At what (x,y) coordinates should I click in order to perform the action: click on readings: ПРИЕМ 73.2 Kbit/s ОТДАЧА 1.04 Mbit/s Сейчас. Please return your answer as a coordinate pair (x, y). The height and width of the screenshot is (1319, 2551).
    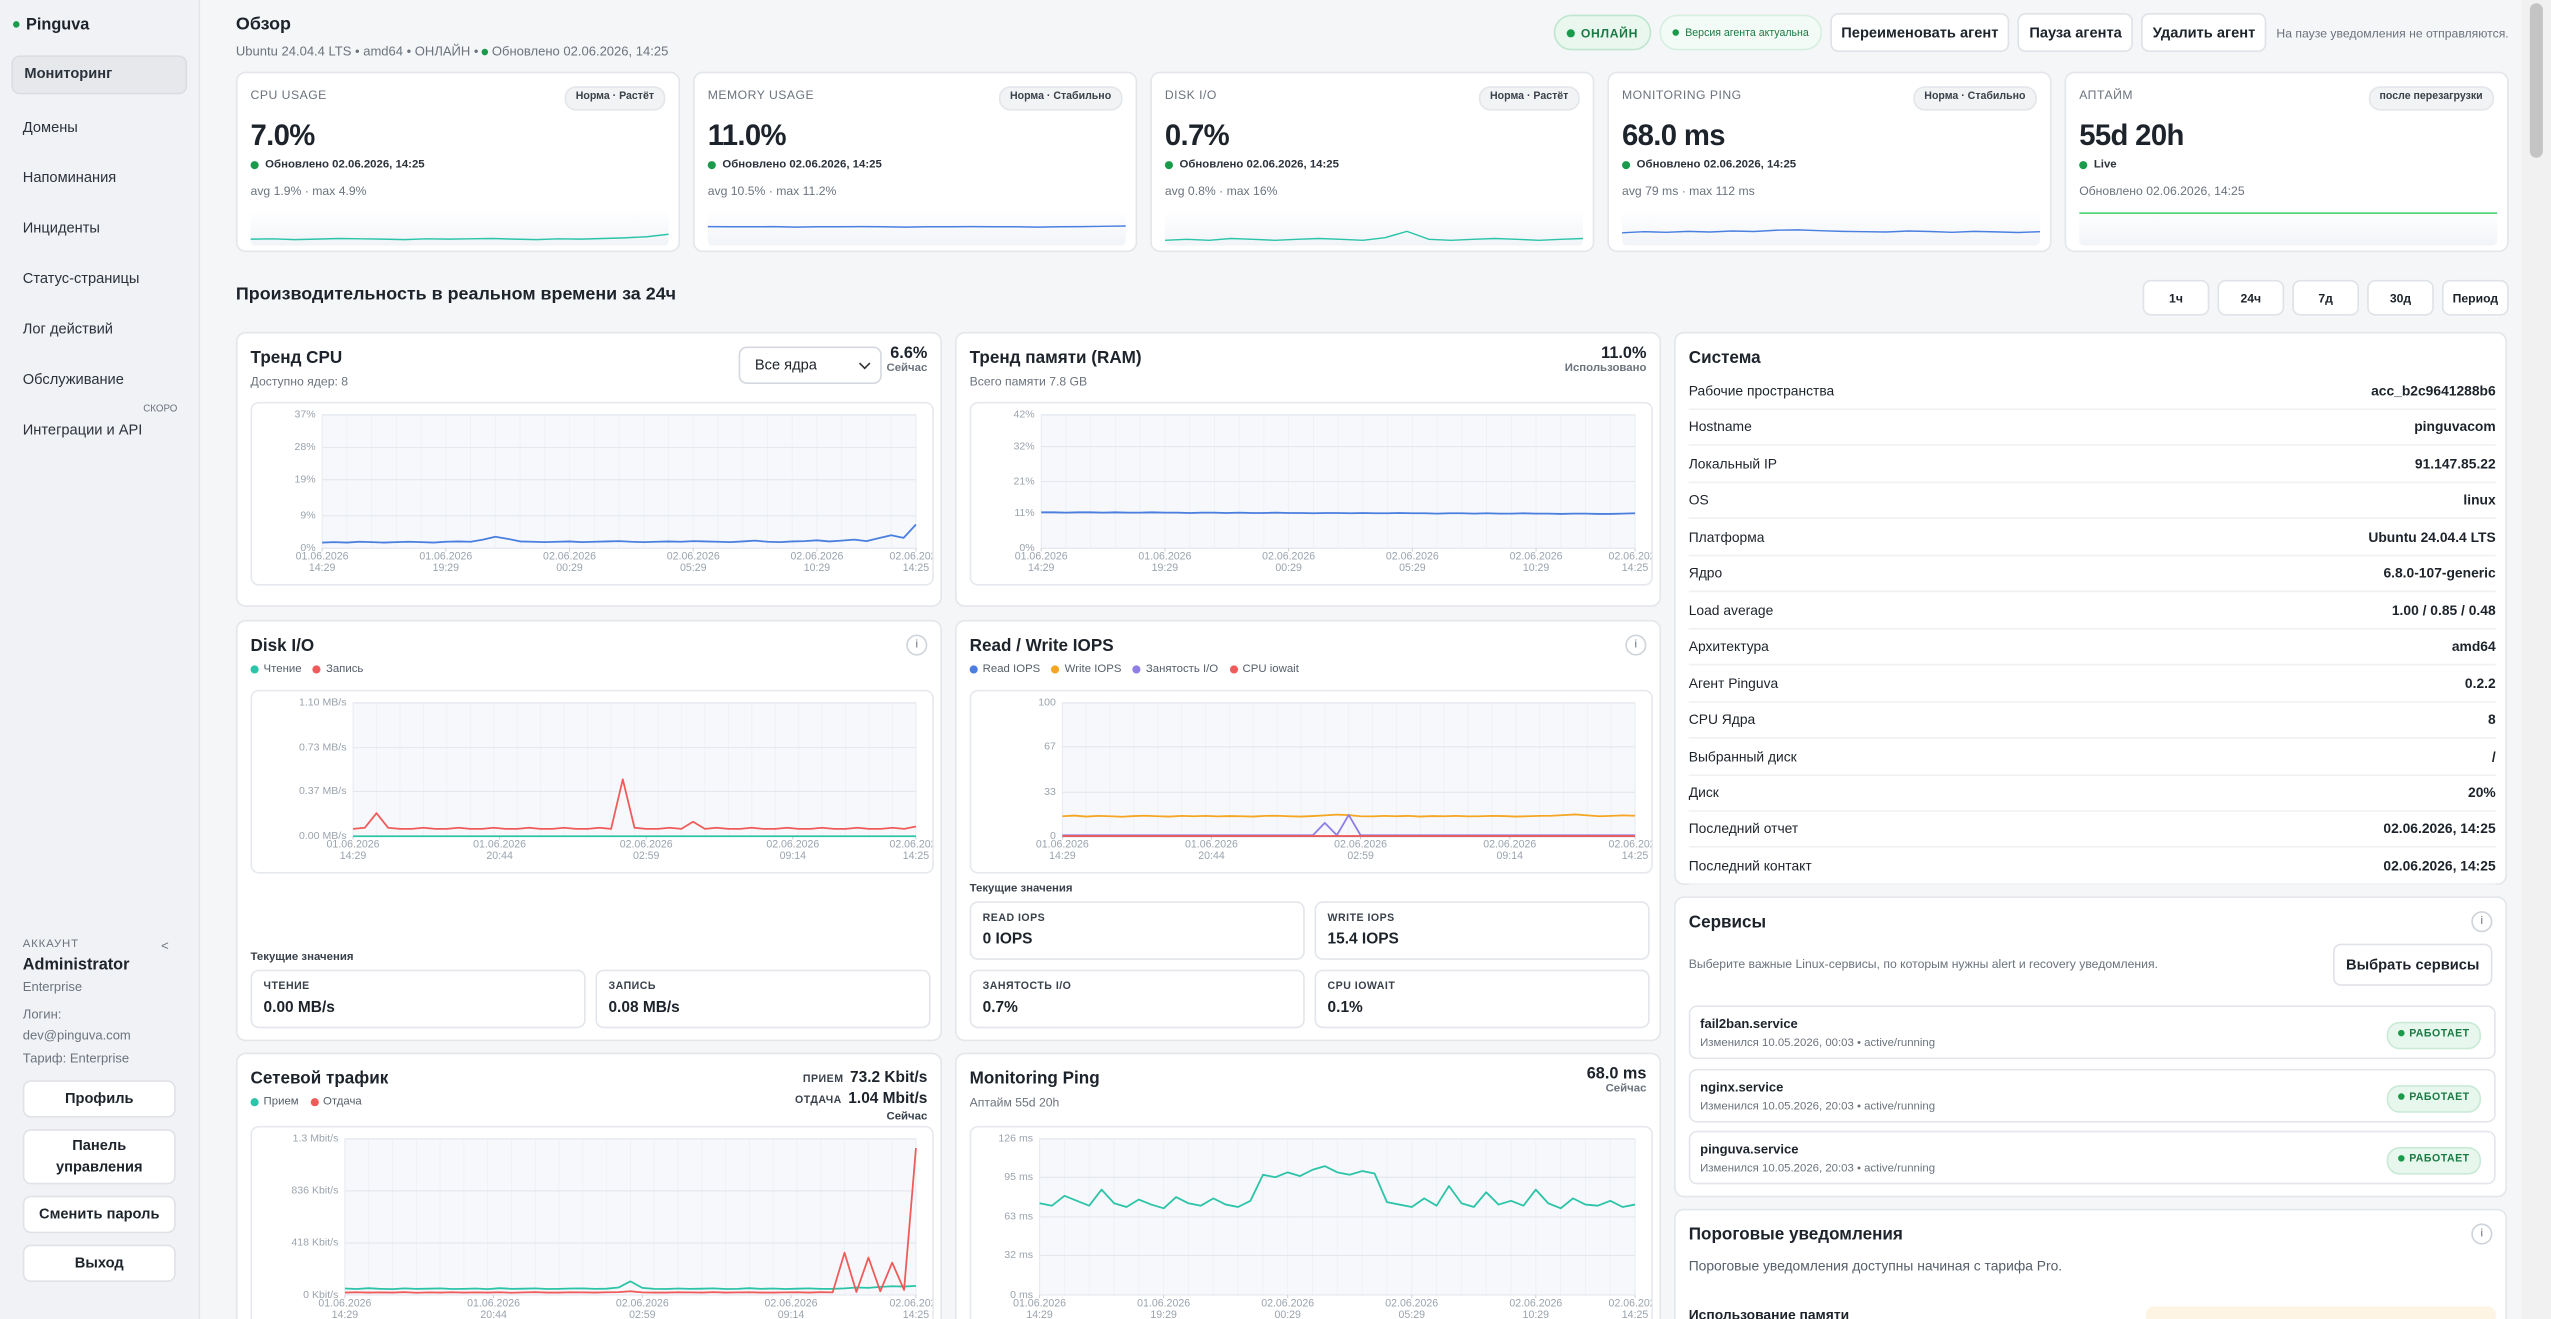
    Looking at the image, I should click on (861, 1096).